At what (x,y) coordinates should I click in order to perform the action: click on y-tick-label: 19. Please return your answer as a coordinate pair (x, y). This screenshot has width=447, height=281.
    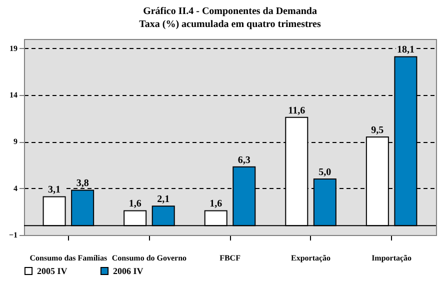
    Looking at the image, I should click on (14, 48).